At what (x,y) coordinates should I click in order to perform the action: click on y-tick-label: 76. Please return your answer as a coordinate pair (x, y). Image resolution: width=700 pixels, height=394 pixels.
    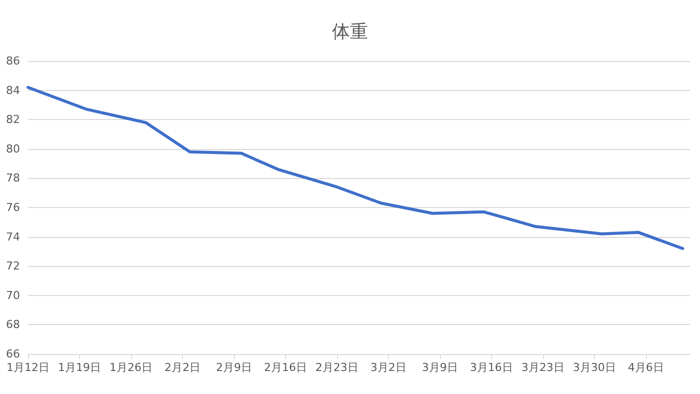
    Looking at the image, I should click on (13, 207).